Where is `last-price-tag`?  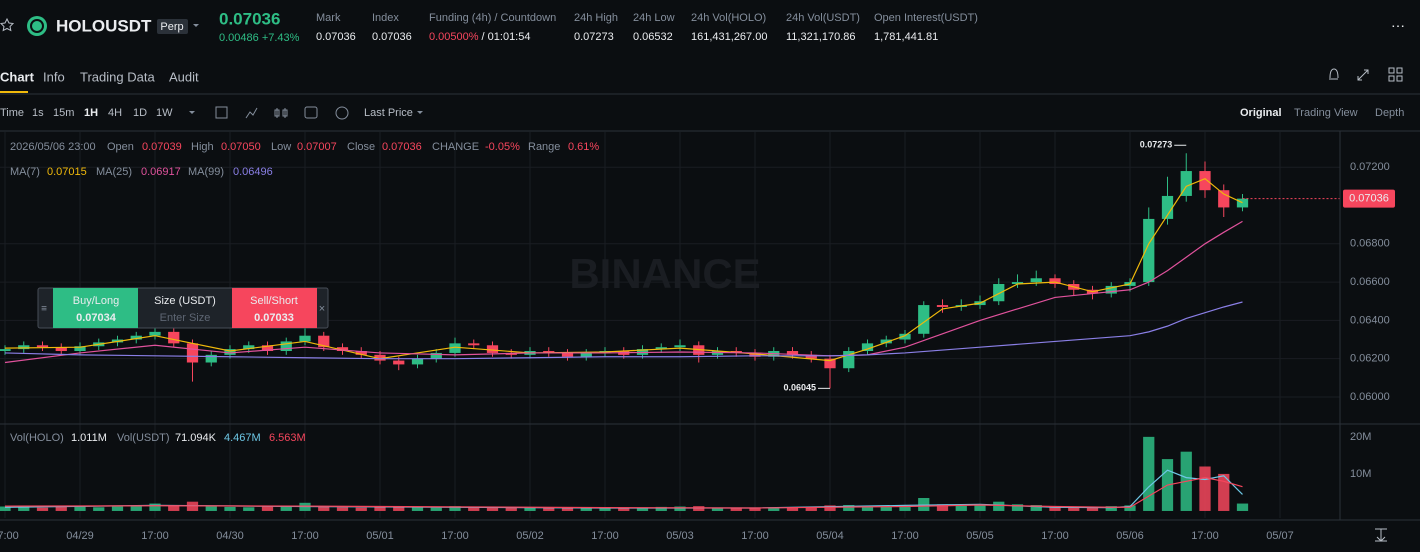 last-price-tag is located at coordinates (1369, 198).